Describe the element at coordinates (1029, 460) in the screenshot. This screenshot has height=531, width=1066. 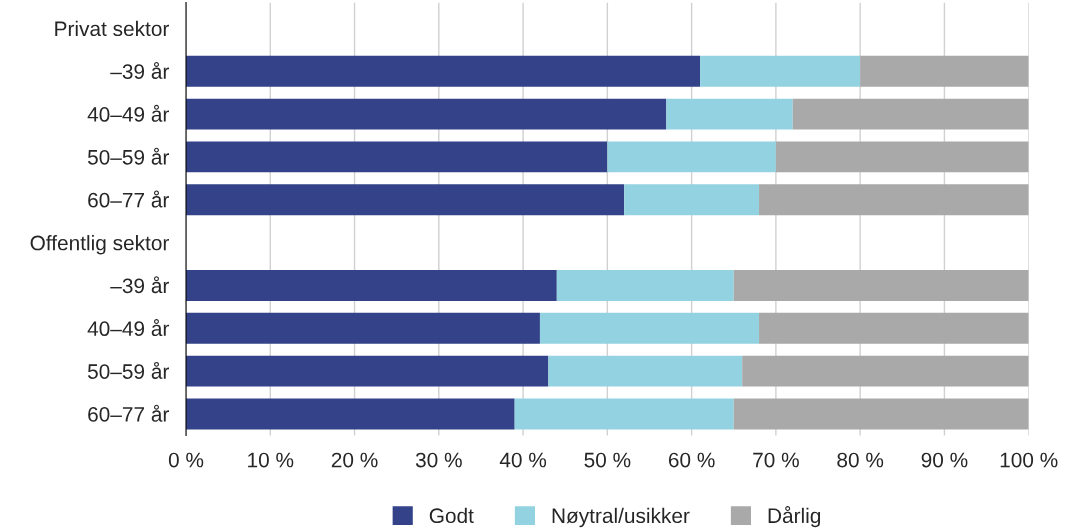
I see `x-tick-label: 100 %` at that location.